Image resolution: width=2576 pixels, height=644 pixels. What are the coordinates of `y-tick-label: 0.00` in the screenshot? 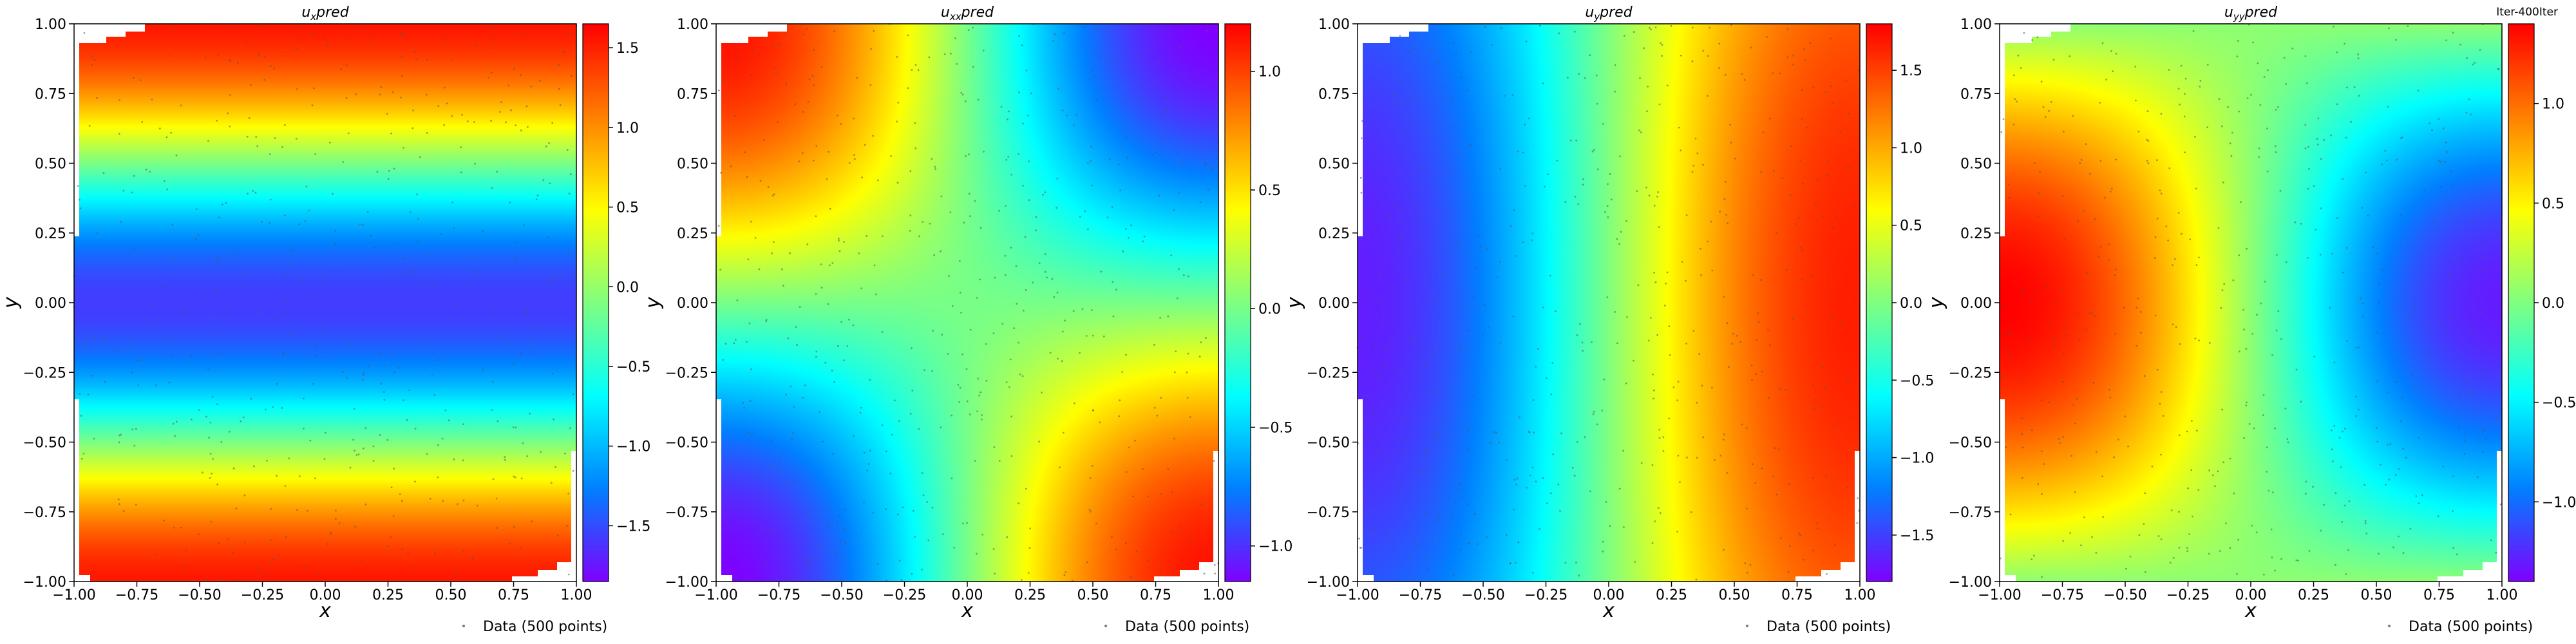 It's located at (1334, 304).